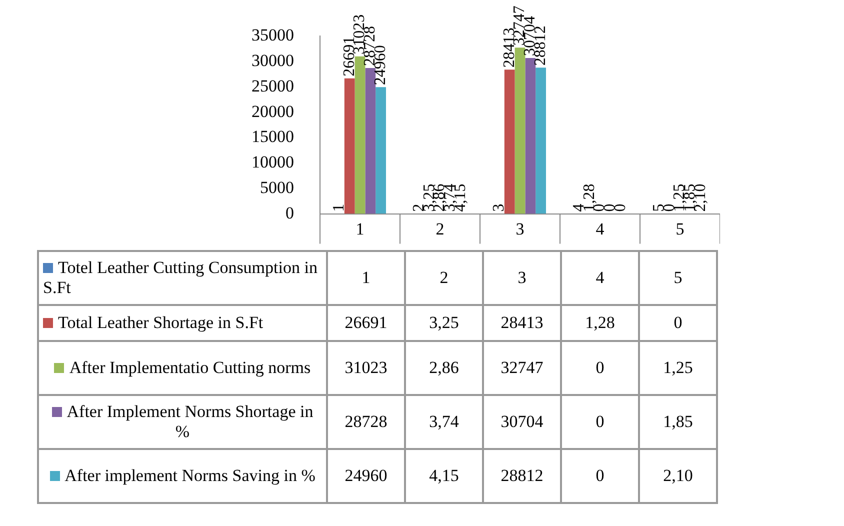  Describe the element at coordinates (190, 367) in the screenshot. I see `legend-label: After Implementatio Cutting norms` at that location.